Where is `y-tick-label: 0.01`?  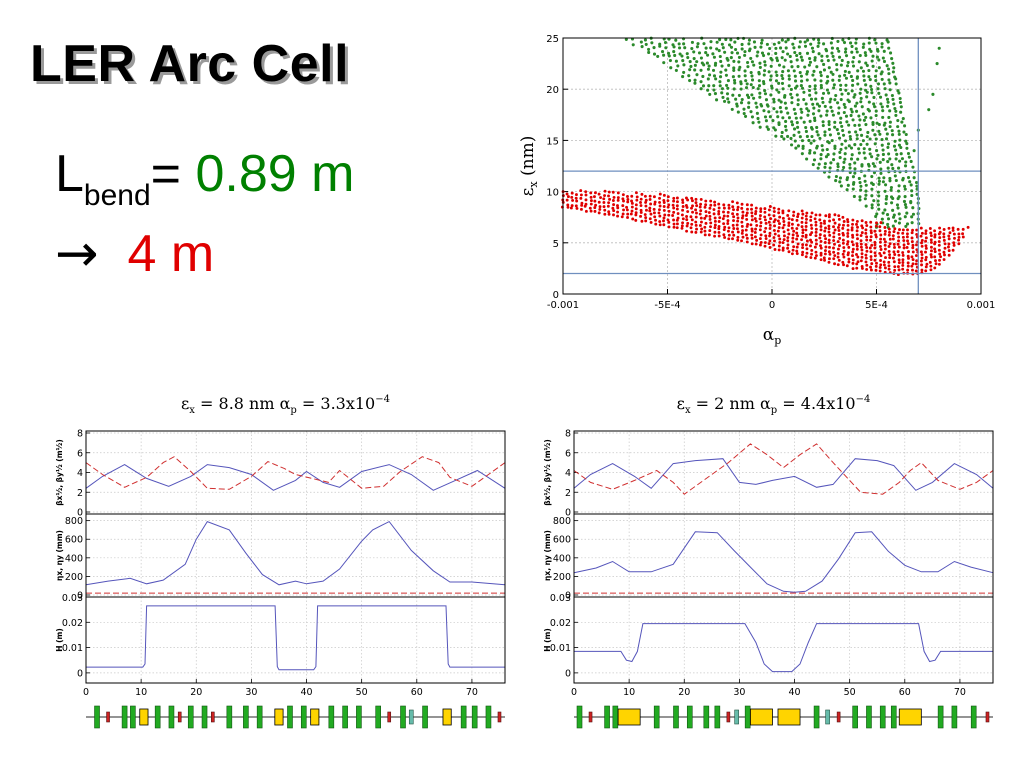 y-tick-label: 0.01 is located at coordinates (560, 648).